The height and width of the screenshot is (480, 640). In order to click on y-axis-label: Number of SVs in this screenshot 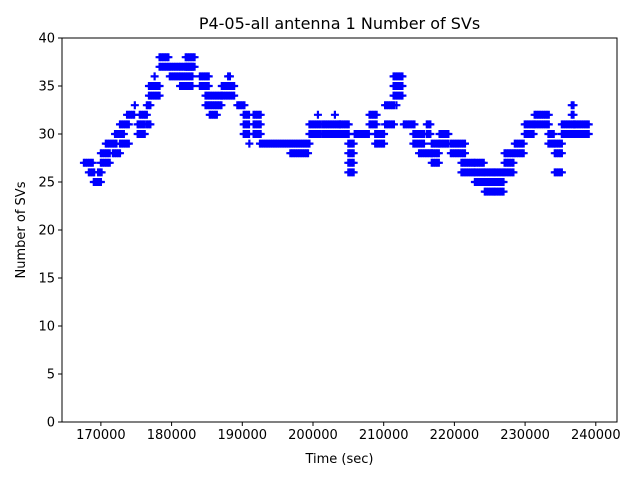, I will do `click(21, 229)`.